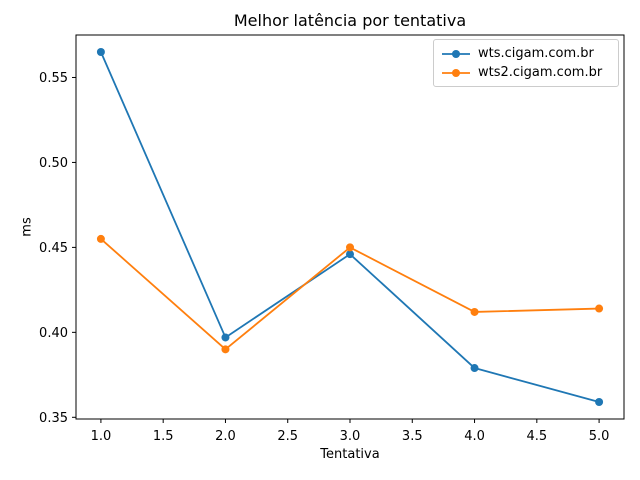 The width and height of the screenshot is (640, 480). Describe the element at coordinates (536, 436) in the screenshot. I see `x-tick-label: 4.5` at that location.